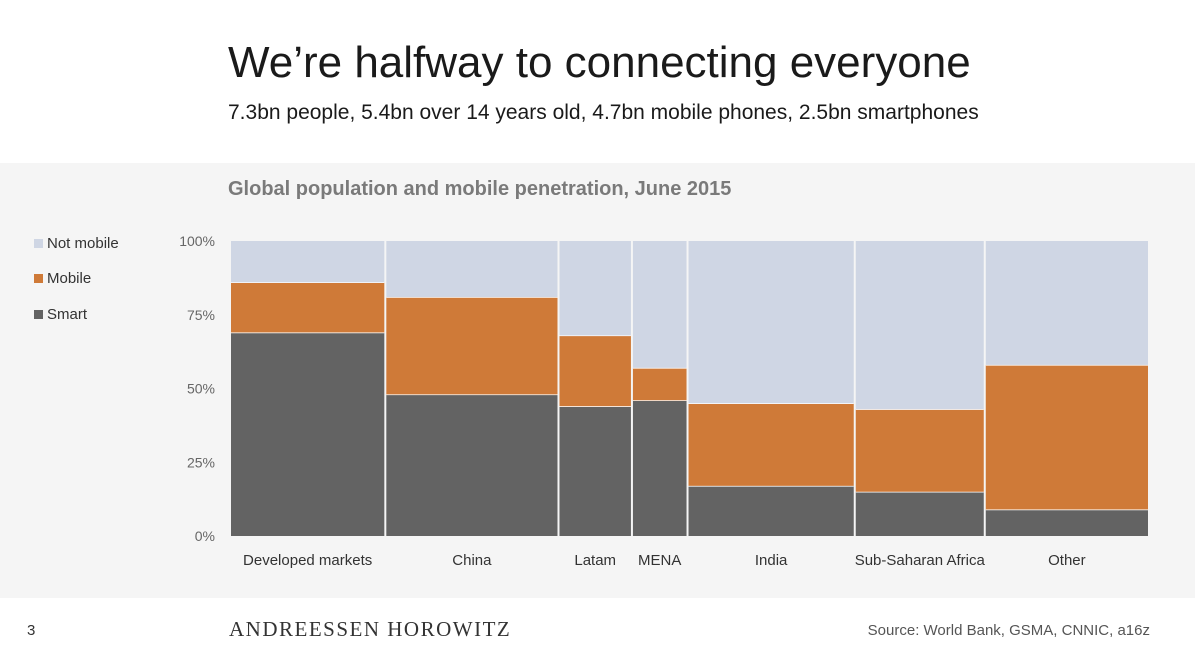 This screenshot has height=668, width=1195. Describe the element at coordinates (38, 278) in the screenshot. I see `legend-swatch-mobile` at that location.